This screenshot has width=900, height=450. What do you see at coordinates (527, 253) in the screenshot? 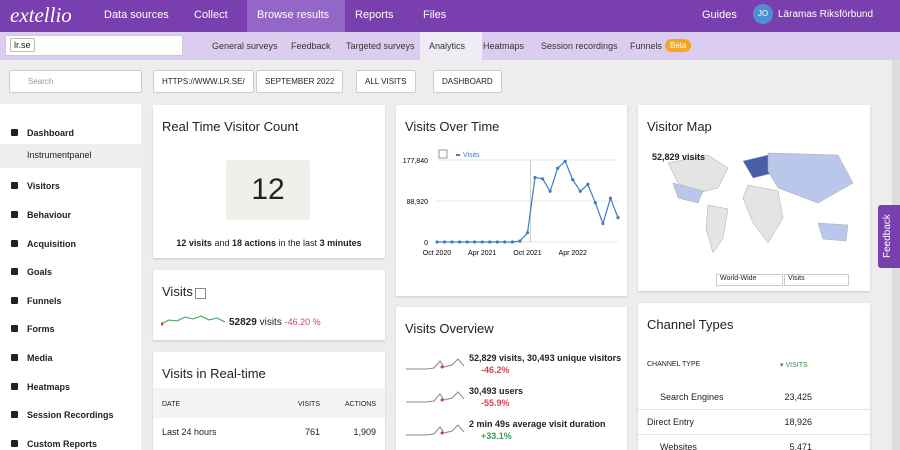
I see `x-tick-label: Oct 2021` at bounding box center [527, 253].